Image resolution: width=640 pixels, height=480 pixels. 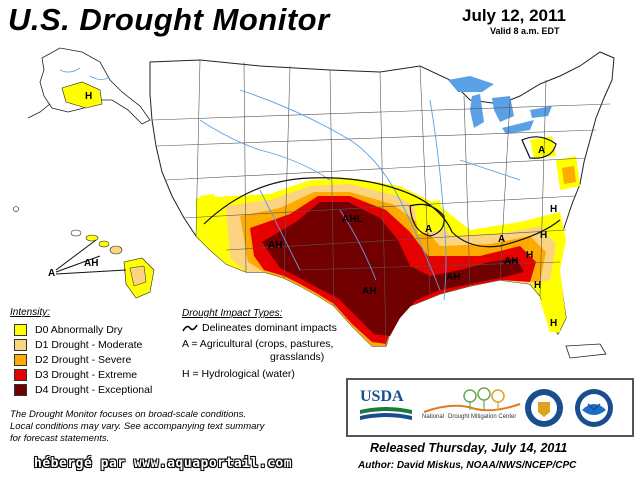 I want to click on legend-item: D4 Drought - Exceptional, so click(x=83, y=389).